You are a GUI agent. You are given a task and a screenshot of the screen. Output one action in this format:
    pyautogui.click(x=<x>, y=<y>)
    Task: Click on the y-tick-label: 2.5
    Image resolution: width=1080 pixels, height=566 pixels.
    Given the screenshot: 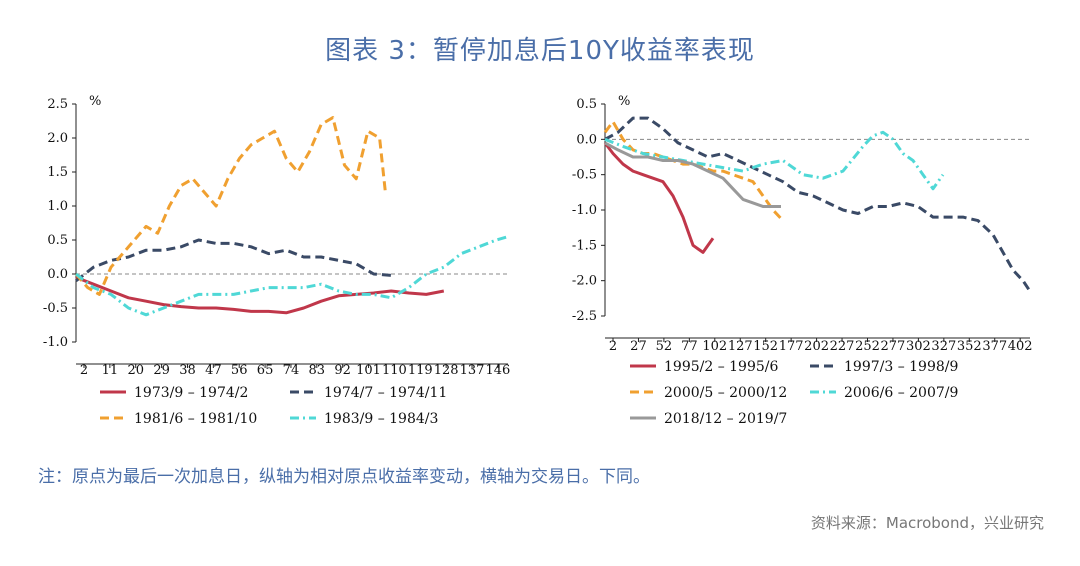 What is the action you would take?
    pyautogui.click(x=57, y=104)
    